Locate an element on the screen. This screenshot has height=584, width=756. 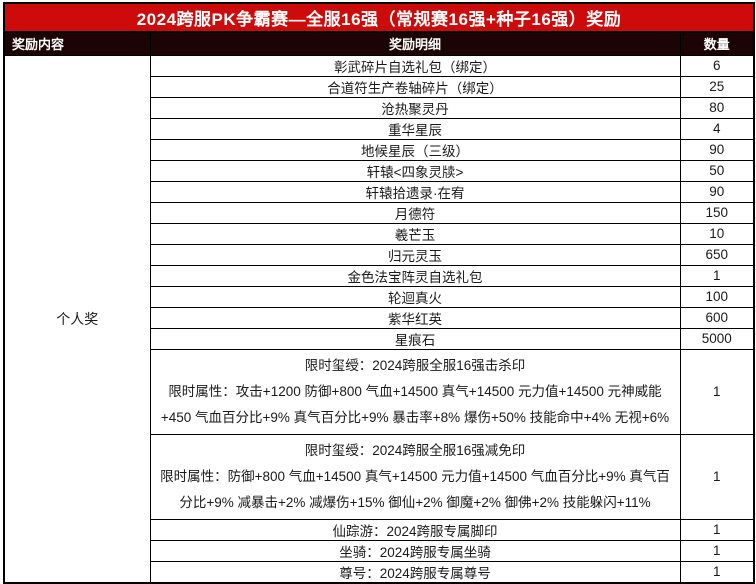
reward-detail: 紫华红英 is located at coordinates (415, 317).